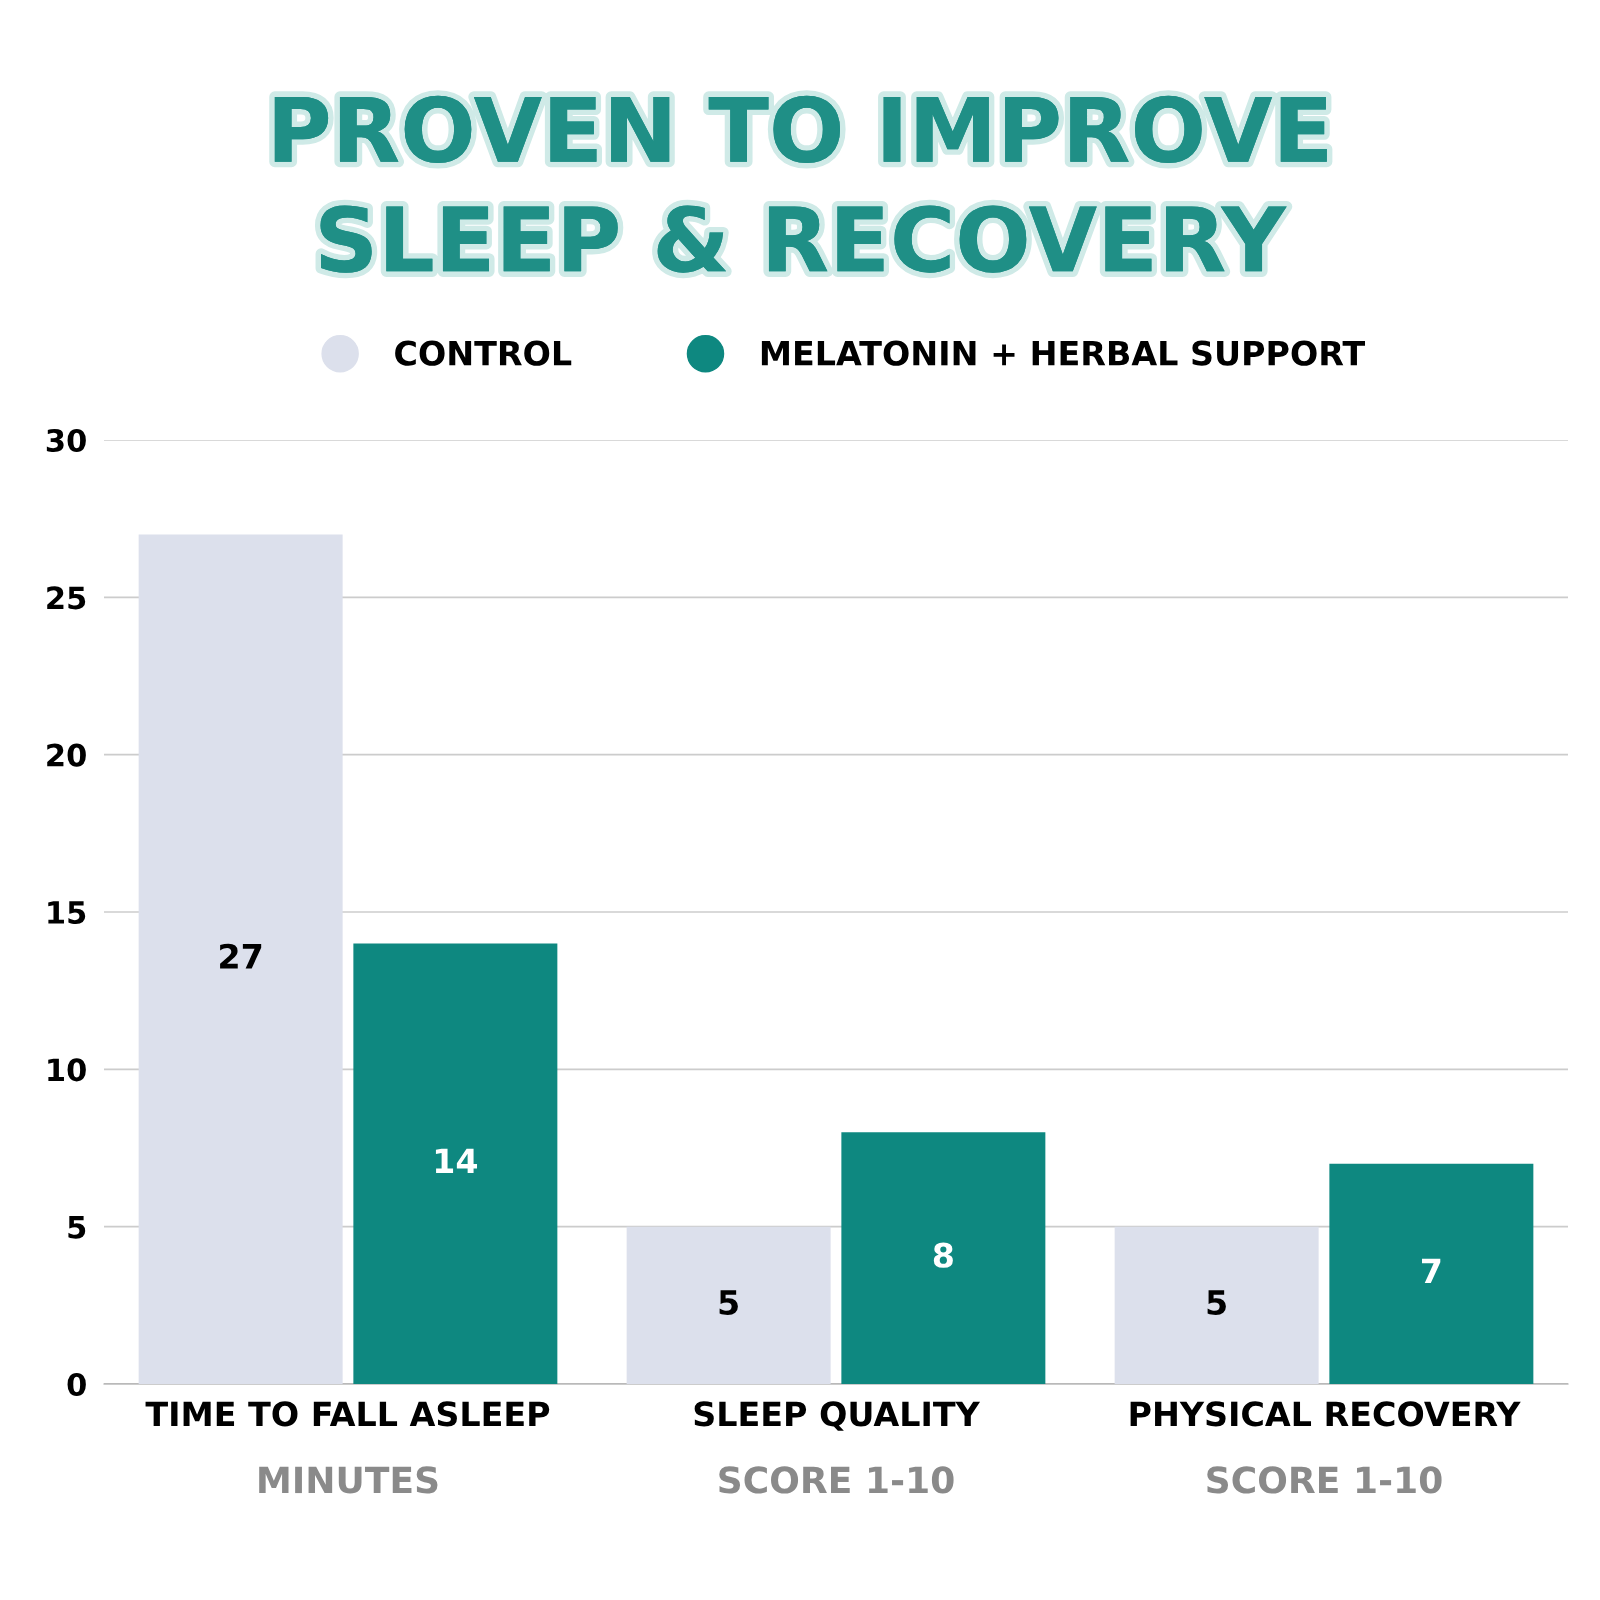 The height and width of the screenshot is (1600, 1600). Describe the element at coordinates (67, 1070) in the screenshot. I see `y-tick-label: 10` at that location.